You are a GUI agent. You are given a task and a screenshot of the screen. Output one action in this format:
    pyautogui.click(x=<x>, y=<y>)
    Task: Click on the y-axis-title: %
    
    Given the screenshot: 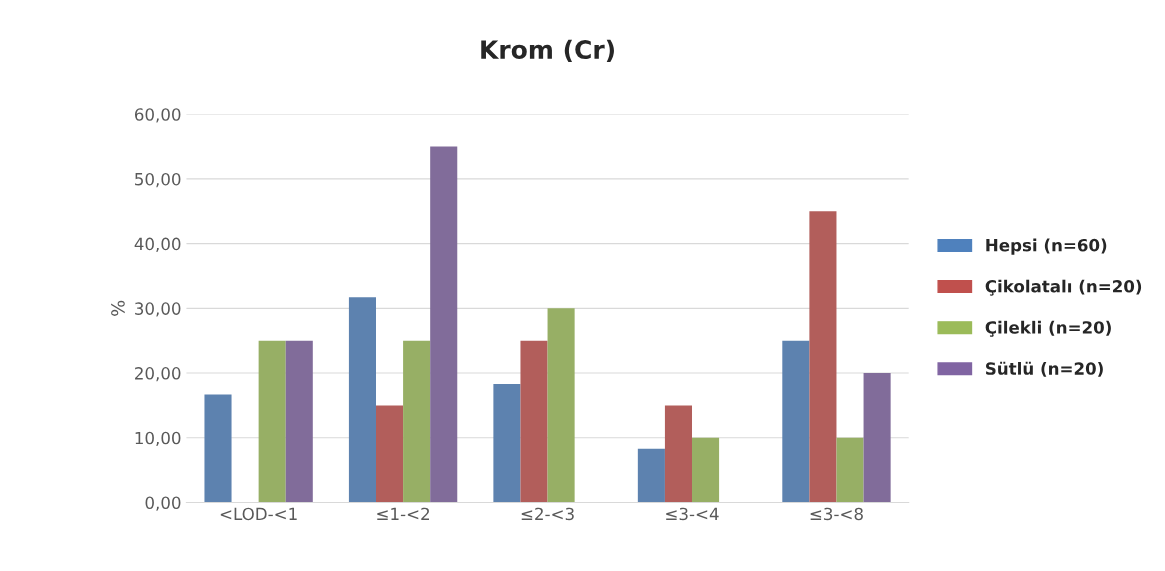 What is the action you would take?
    pyautogui.click(x=118, y=308)
    